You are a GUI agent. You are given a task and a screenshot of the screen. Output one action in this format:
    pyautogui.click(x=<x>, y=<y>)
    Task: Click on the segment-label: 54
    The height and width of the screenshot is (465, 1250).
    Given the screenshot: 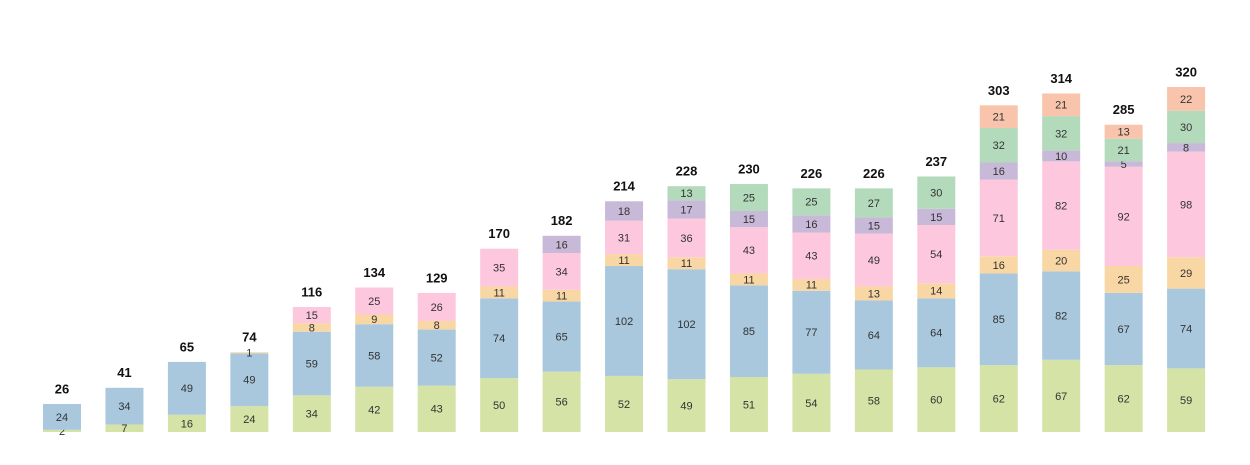 What is the action you would take?
    pyautogui.click(x=936, y=255)
    